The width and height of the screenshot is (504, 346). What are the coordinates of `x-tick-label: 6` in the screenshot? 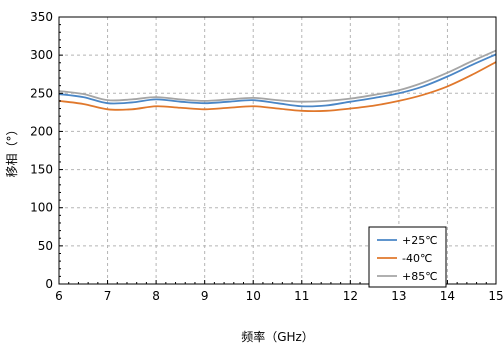 It's located at (59, 296).